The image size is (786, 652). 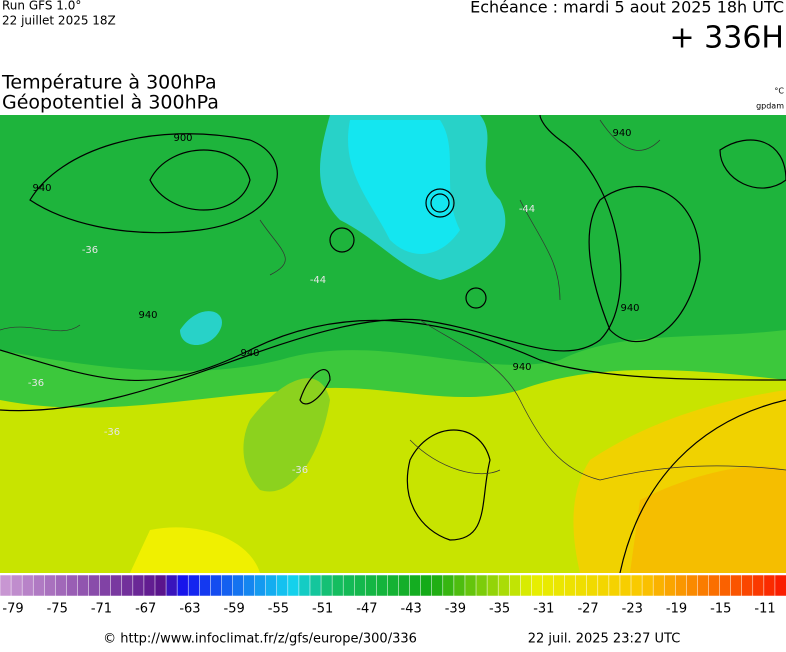 What do you see at coordinates (109, 83) in the screenshot?
I see `title-temp: Température à 300hPa` at bounding box center [109, 83].